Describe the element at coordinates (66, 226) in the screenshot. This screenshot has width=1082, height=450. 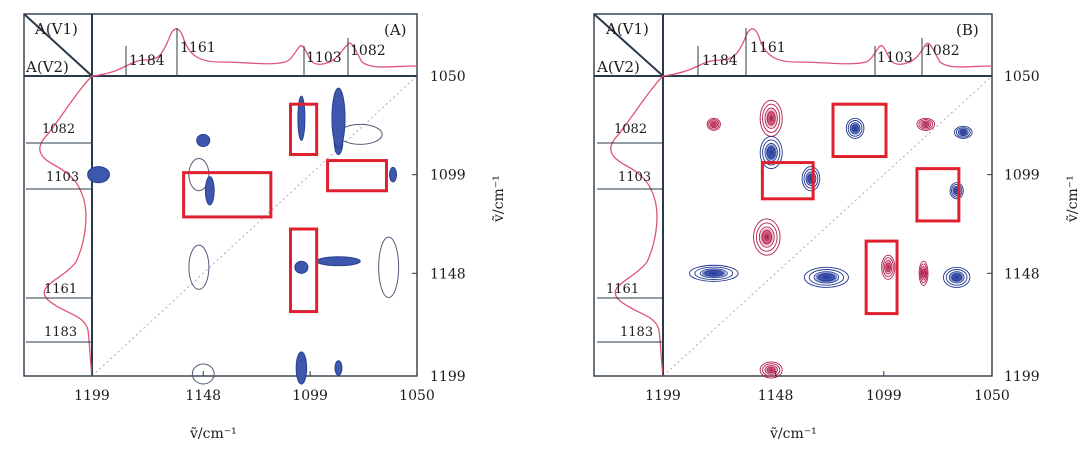
I see `panel-a-left-spectrum` at that location.